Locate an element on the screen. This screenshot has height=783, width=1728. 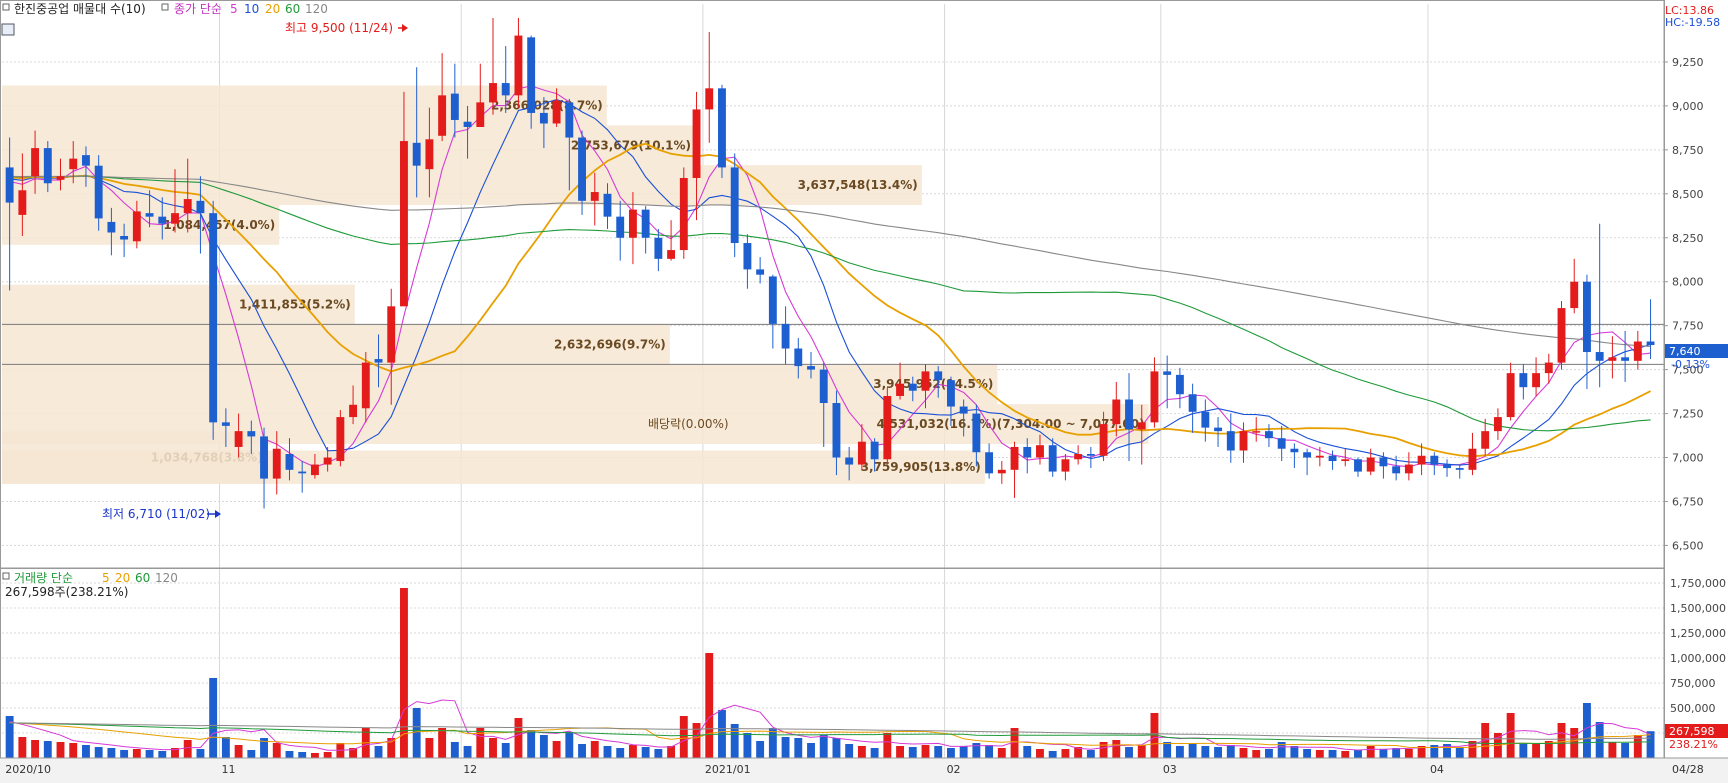
x-axis-strip is located at coordinates (864, 770).